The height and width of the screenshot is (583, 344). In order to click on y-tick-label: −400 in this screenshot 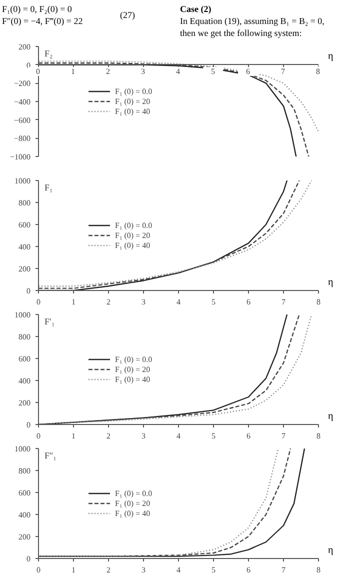, I will do `click(22, 102)`.